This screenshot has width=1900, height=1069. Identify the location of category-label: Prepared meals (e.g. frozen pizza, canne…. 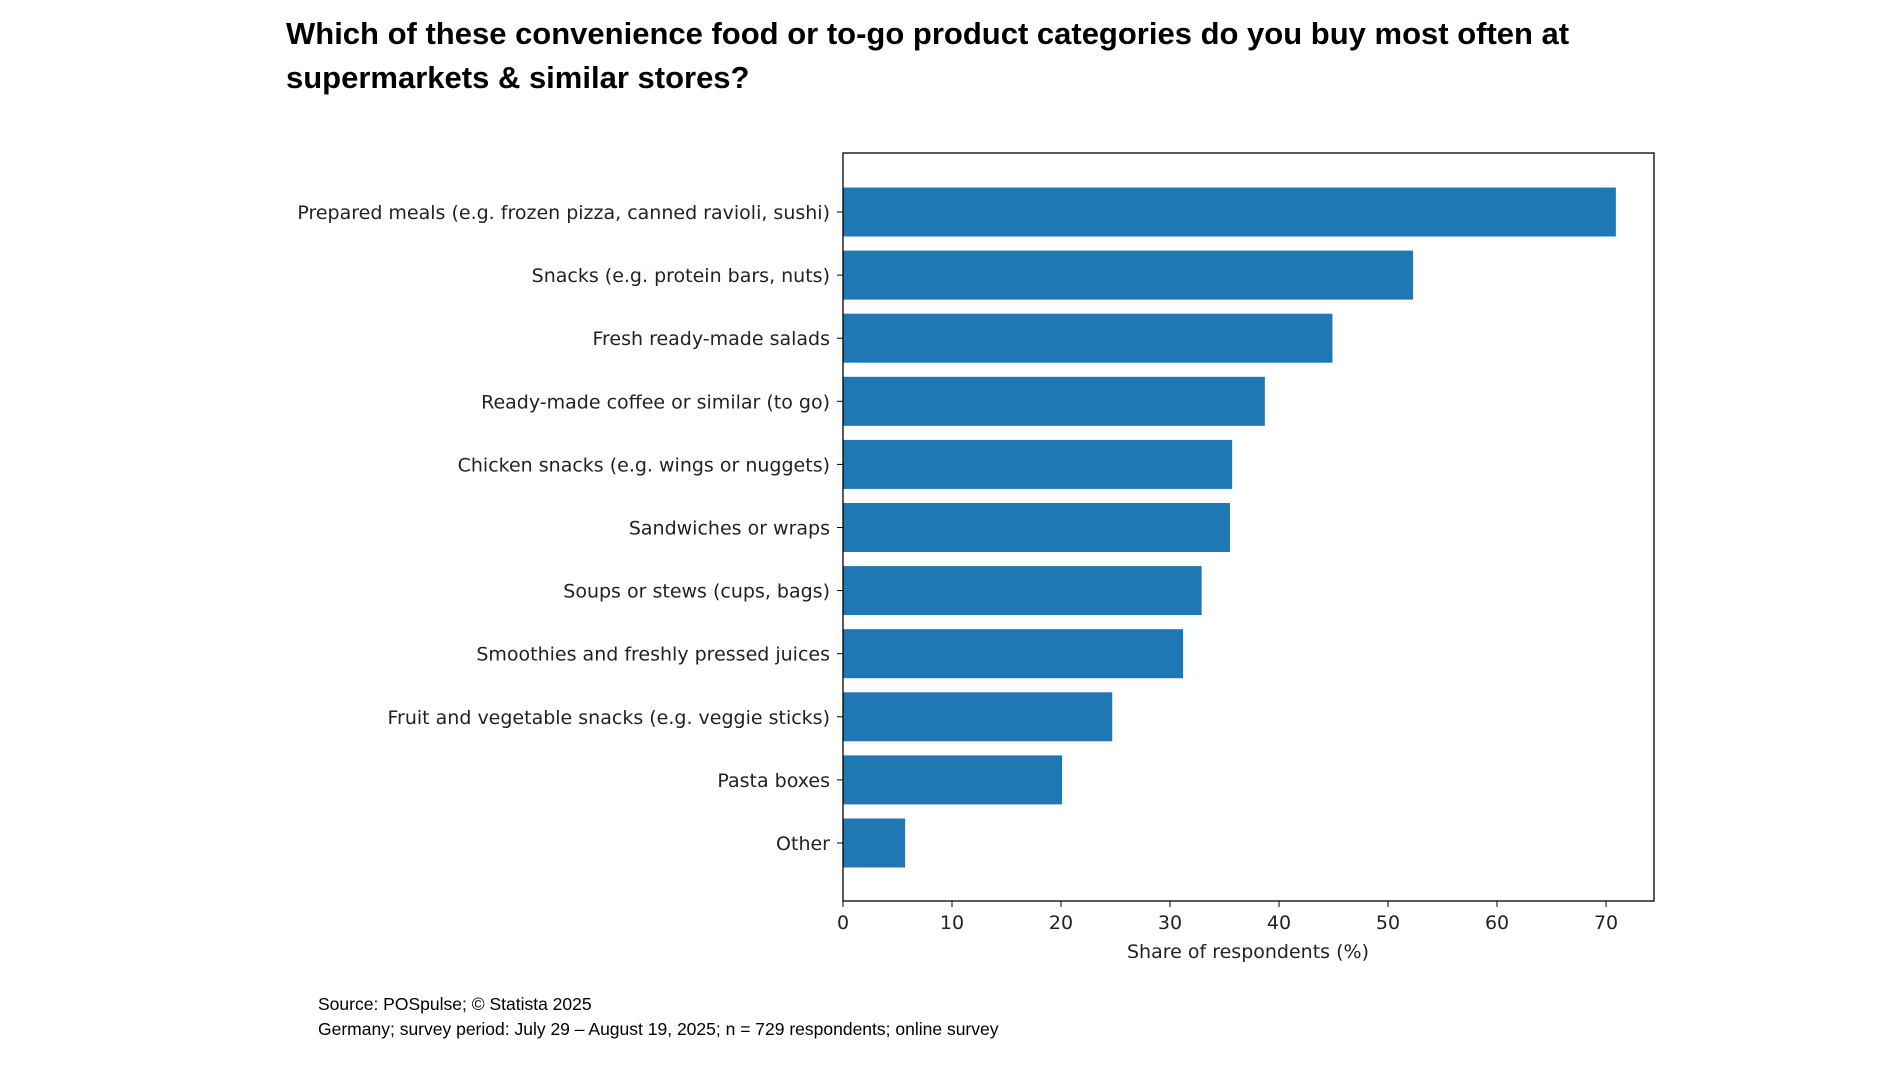
(563, 213).